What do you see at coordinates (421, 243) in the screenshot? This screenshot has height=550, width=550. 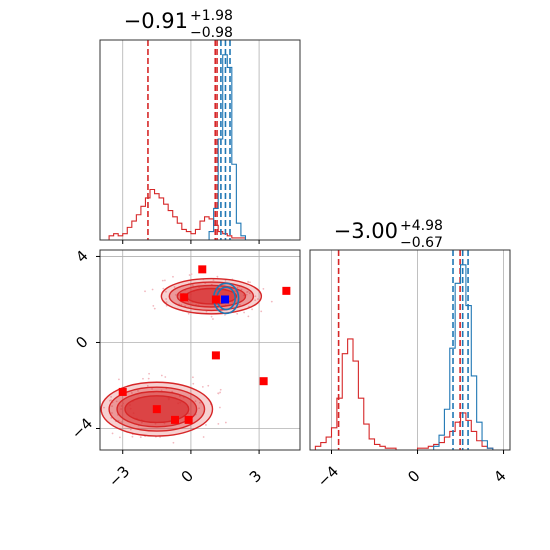 I see `hist-bottom-right-title-lower: −0.67` at bounding box center [421, 243].